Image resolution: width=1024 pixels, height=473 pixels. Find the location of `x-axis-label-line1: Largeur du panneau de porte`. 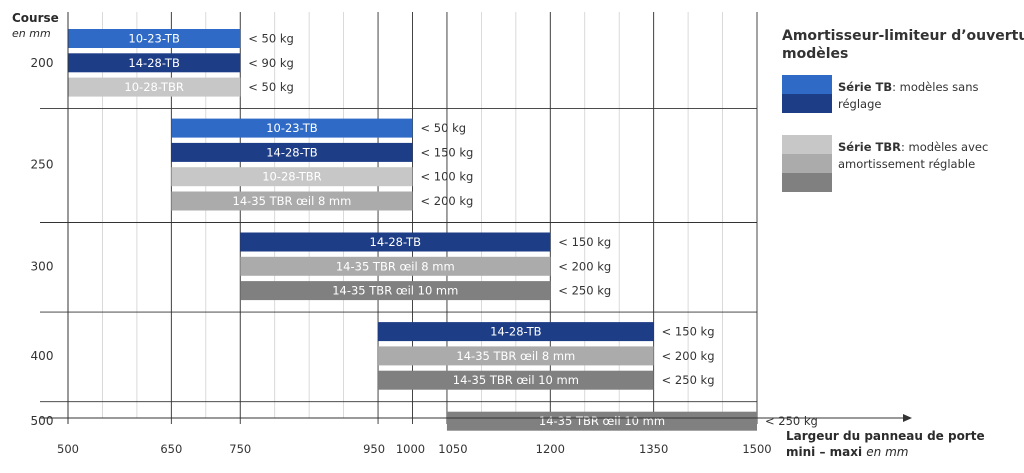

x-axis-label-line1: Largeur du panneau de porte is located at coordinates (885, 436).